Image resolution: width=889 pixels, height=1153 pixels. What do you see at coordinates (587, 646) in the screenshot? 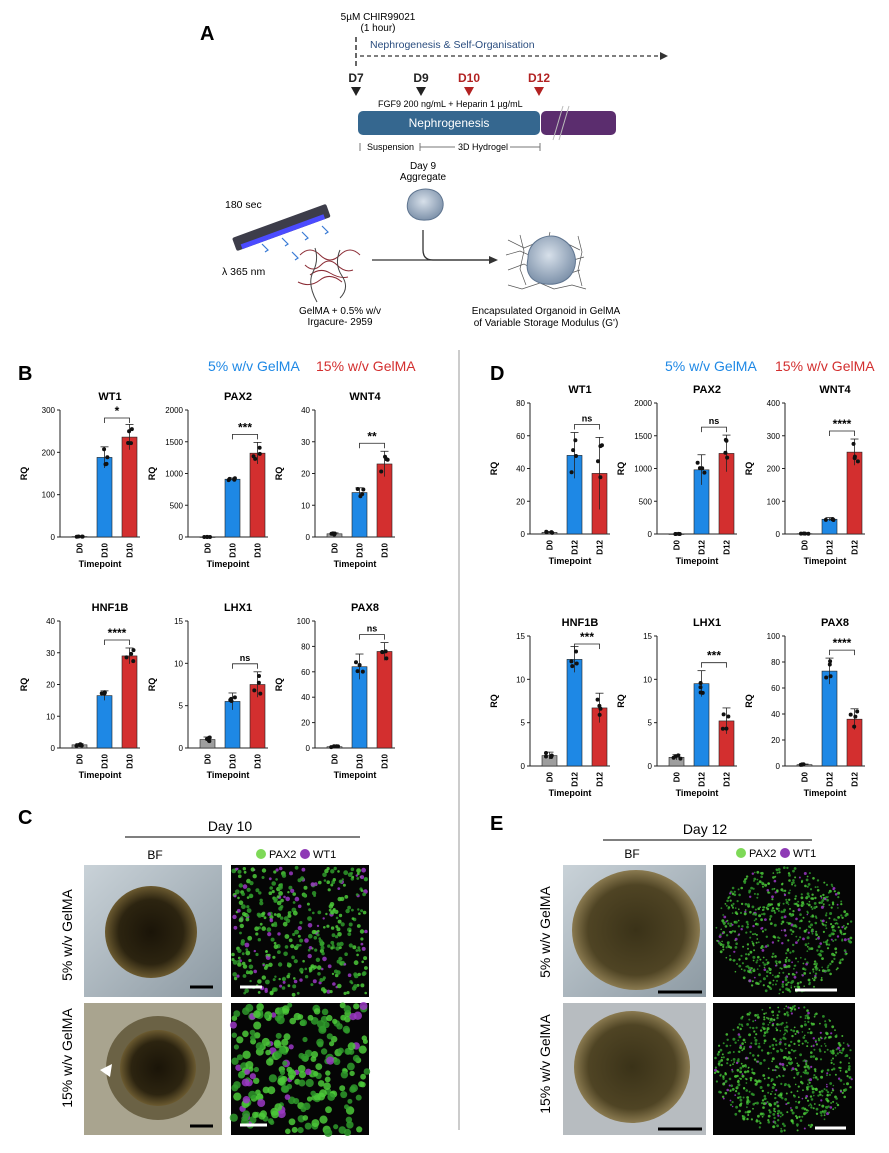
I see `significance-bracket` at bounding box center [587, 646].